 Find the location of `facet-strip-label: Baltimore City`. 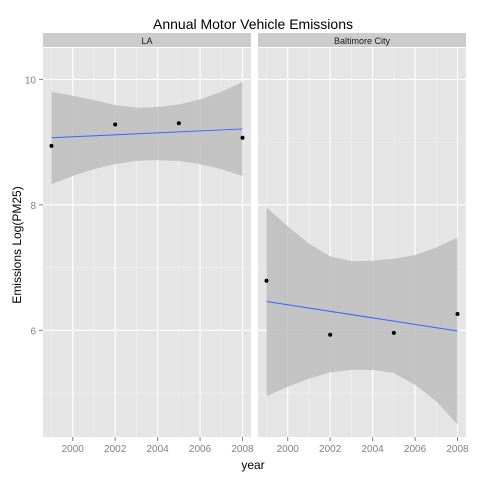

facet-strip-label: Baltimore City is located at coordinates (362, 41).